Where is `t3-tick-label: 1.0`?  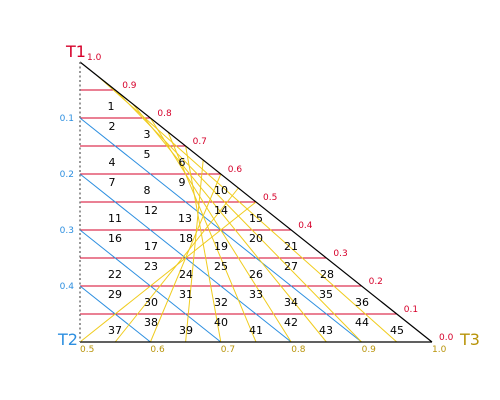
t3-tick-label: 1.0 is located at coordinates (439, 350).